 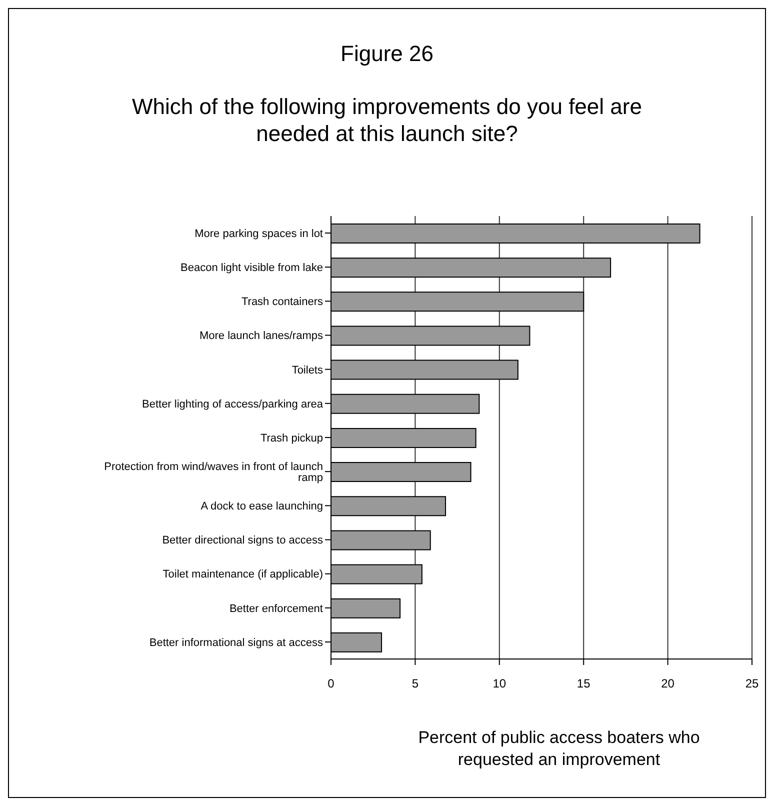 What do you see at coordinates (276, 608) in the screenshot?
I see `y-tick-label: Better enforcement` at bounding box center [276, 608].